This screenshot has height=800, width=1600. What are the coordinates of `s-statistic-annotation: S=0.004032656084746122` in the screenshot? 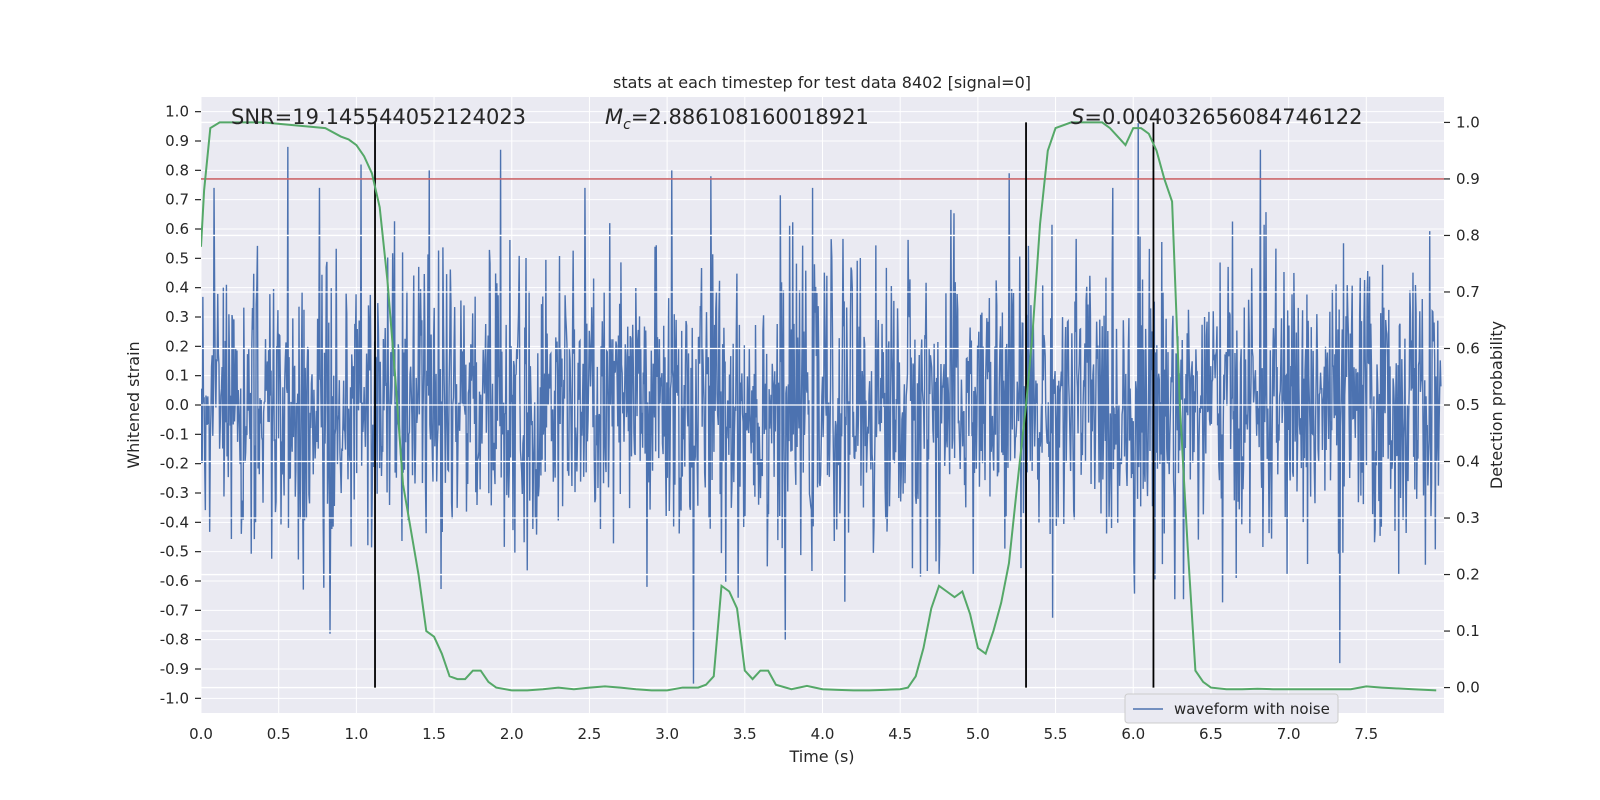 It's located at (1216, 117).